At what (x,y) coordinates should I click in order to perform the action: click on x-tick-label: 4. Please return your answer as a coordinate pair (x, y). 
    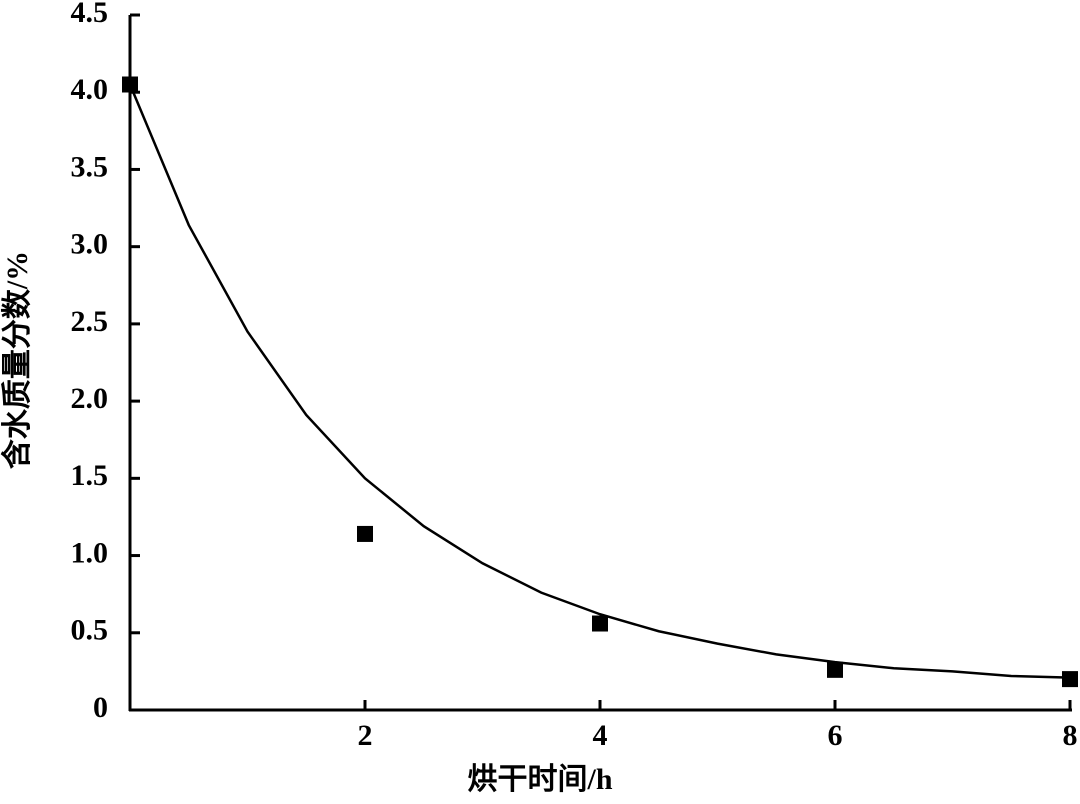
    Looking at the image, I should click on (600, 735).